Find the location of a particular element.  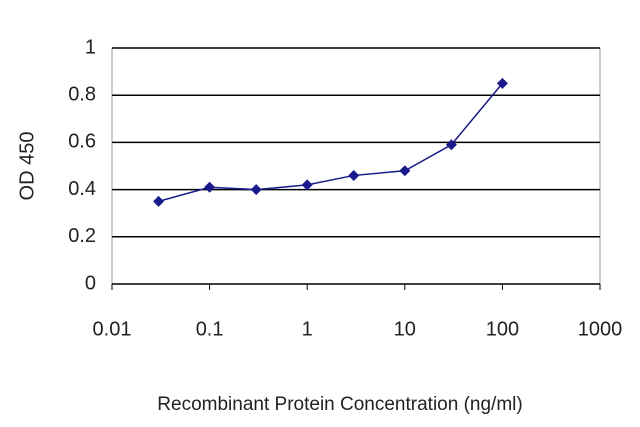

y-axis-label: OD 450 is located at coordinates (27, 166).